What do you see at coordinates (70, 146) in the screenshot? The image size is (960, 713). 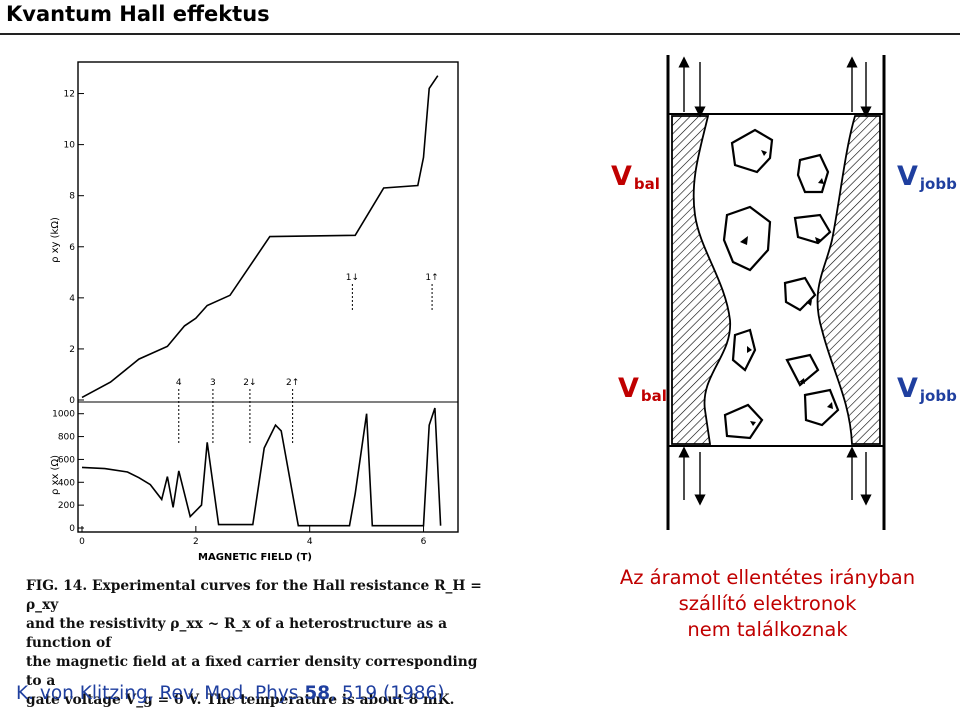 I see `ytick-label-top: 10` at bounding box center [70, 146].